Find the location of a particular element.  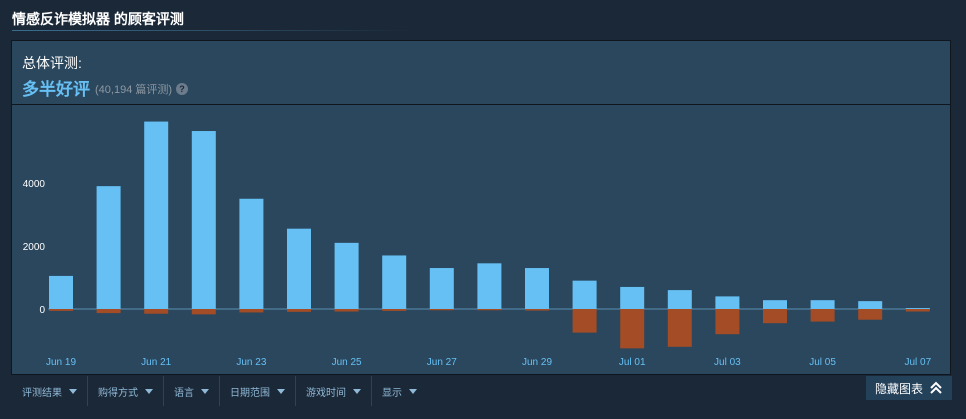

double-chevron-up-icon is located at coordinates (936, 387).